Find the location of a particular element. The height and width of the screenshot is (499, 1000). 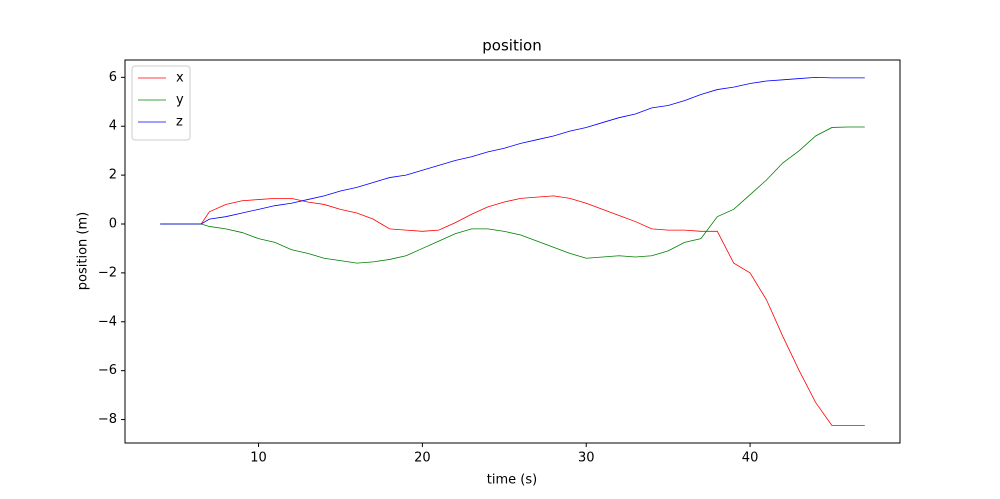

y-tick-label: −6 is located at coordinates (107, 370).